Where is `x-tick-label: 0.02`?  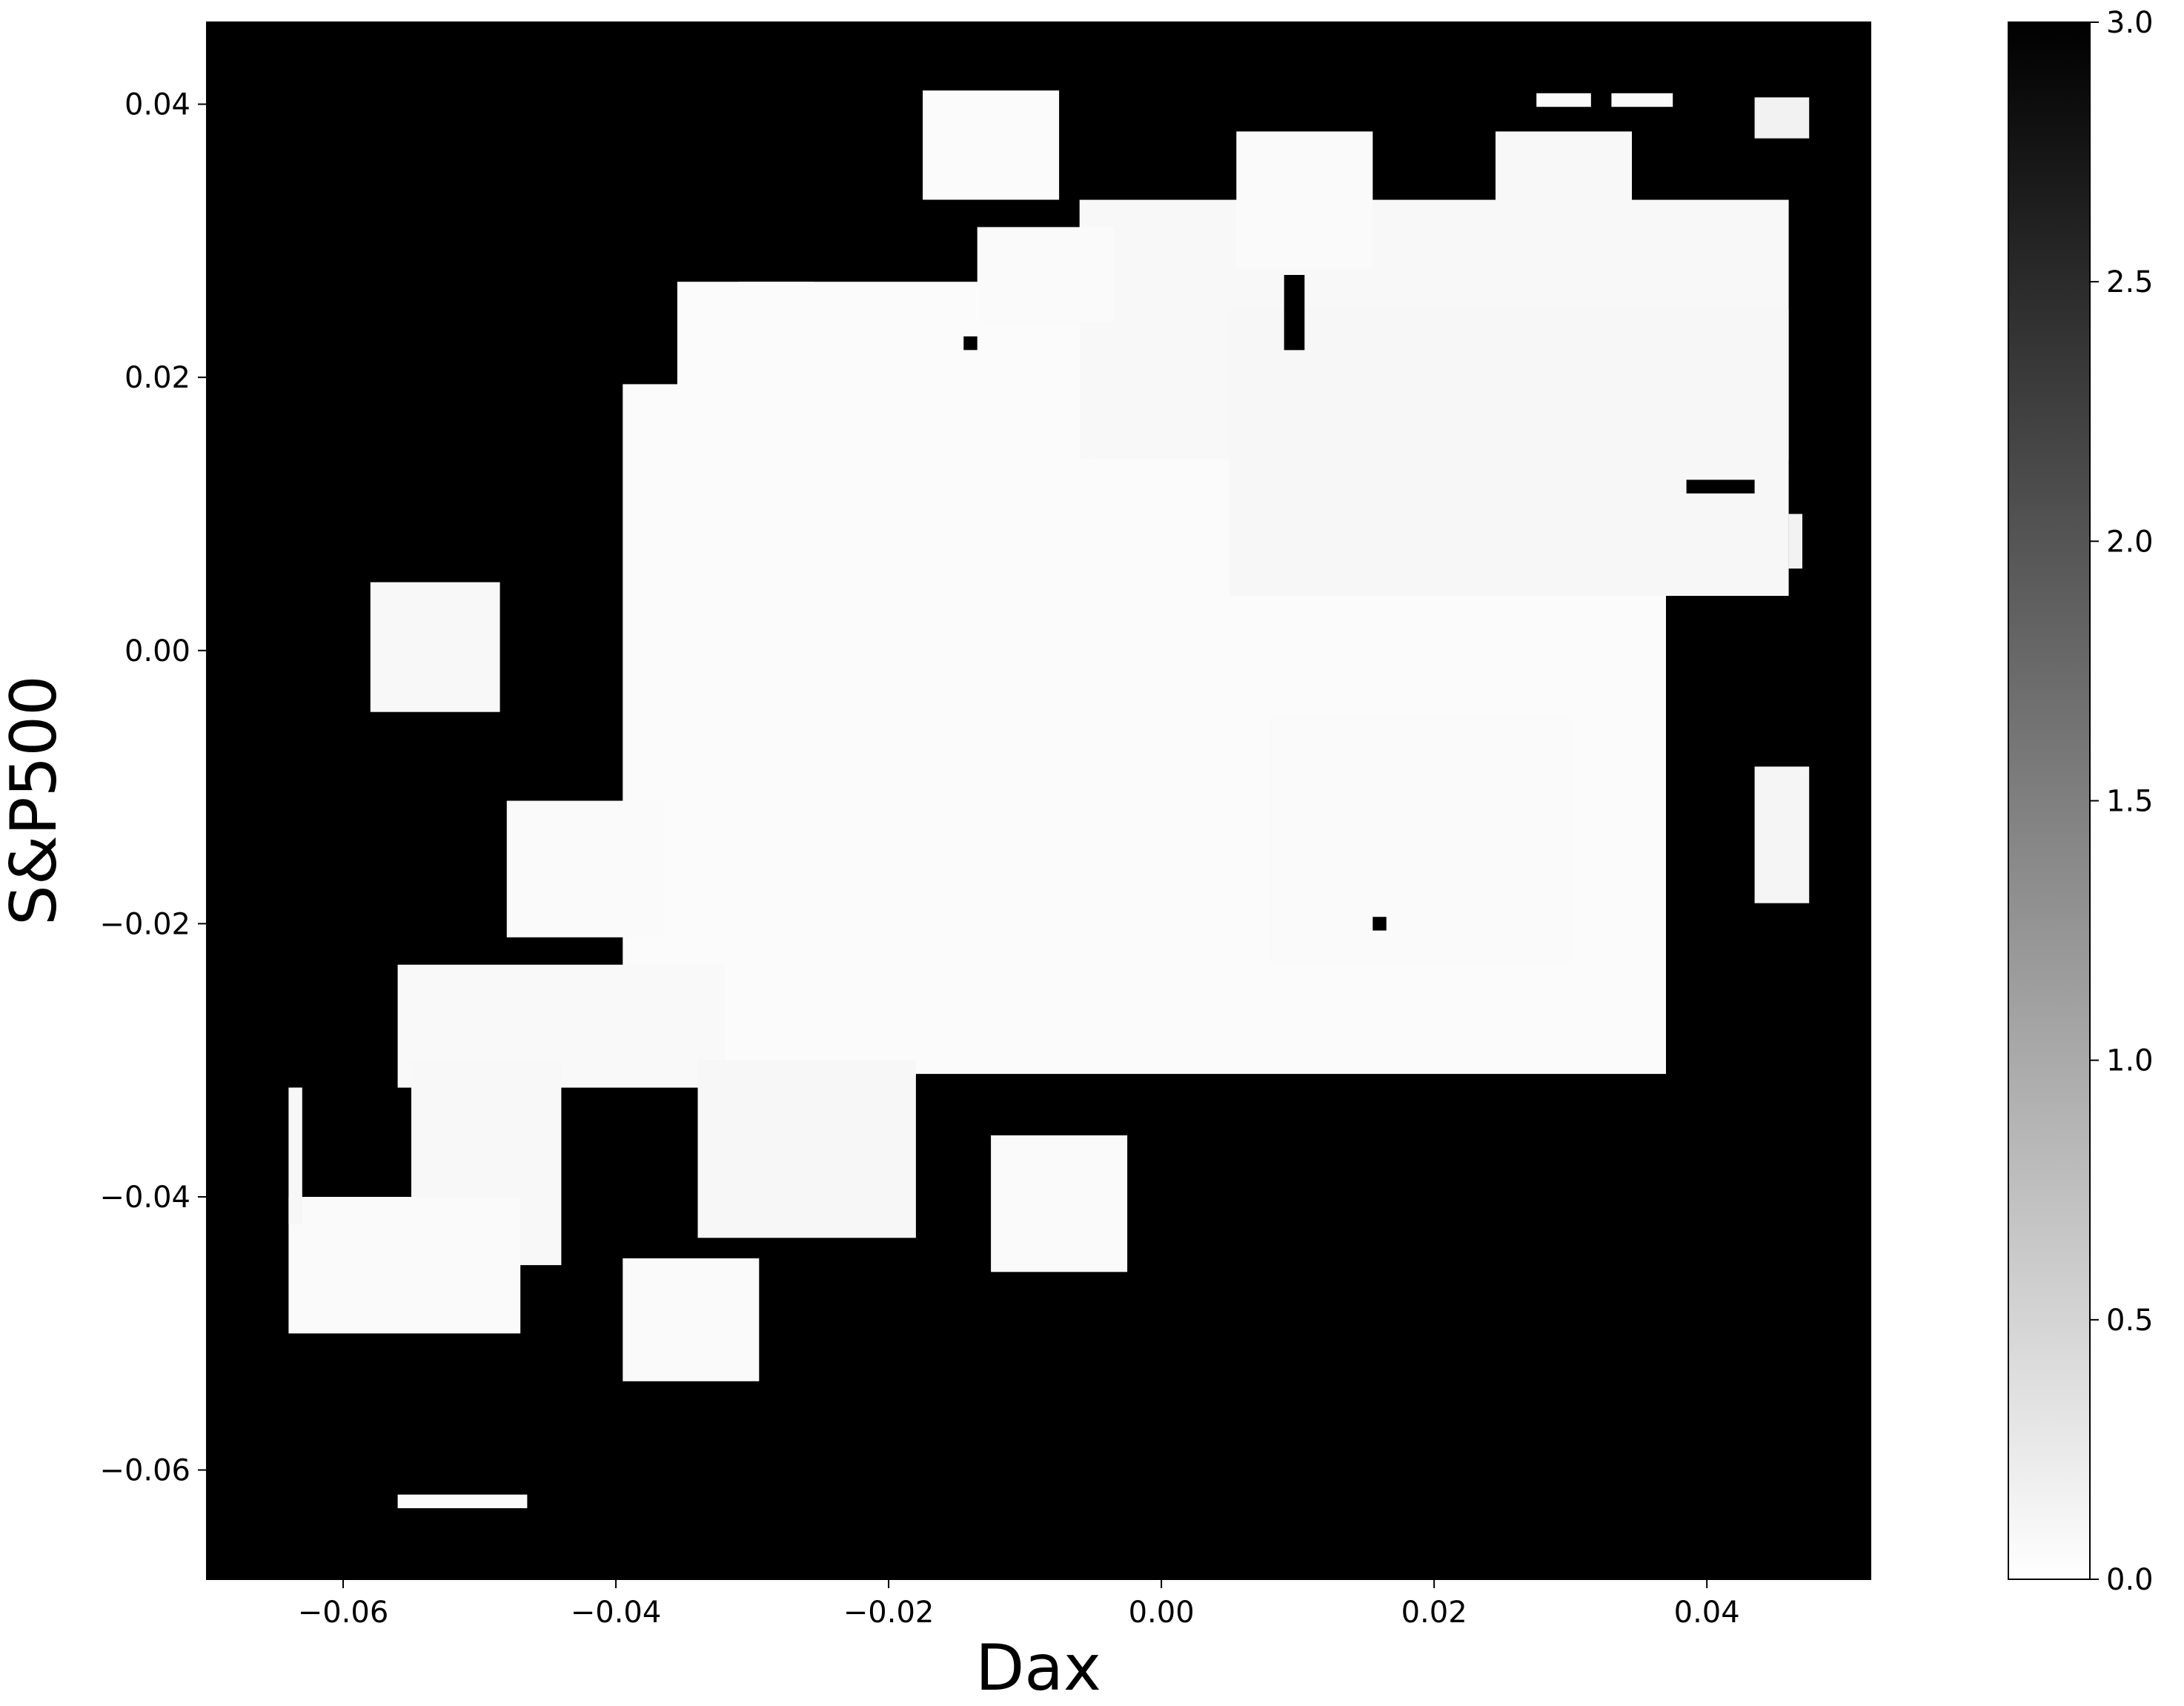 x-tick-label: 0.02 is located at coordinates (1434, 1613).